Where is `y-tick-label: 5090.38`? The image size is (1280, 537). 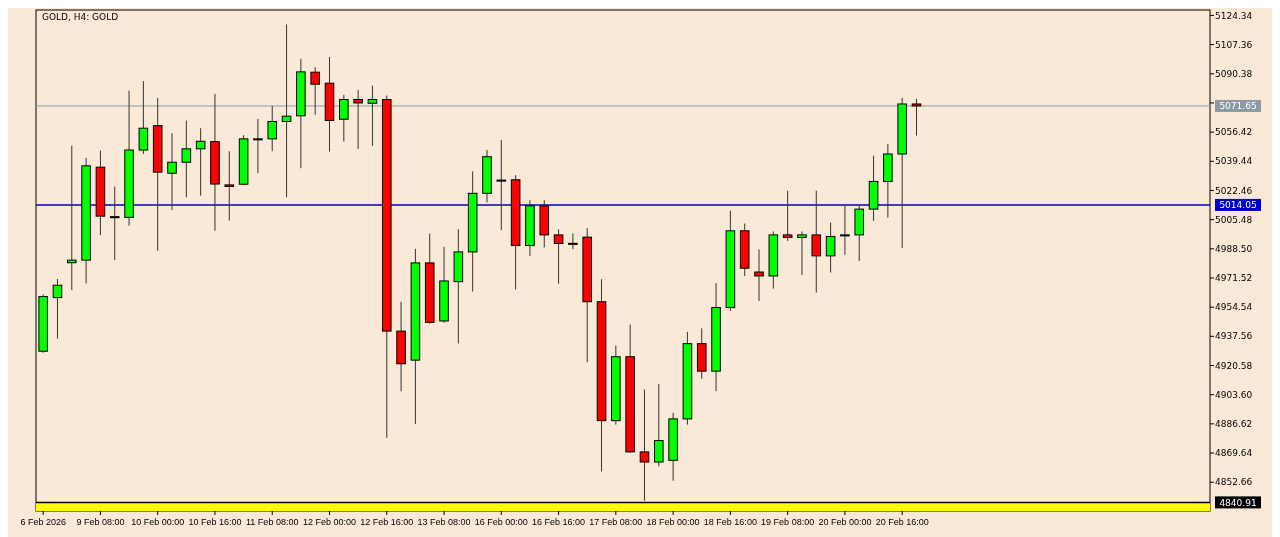
y-tick-label: 5090.38 is located at coordinates (1234, 73).